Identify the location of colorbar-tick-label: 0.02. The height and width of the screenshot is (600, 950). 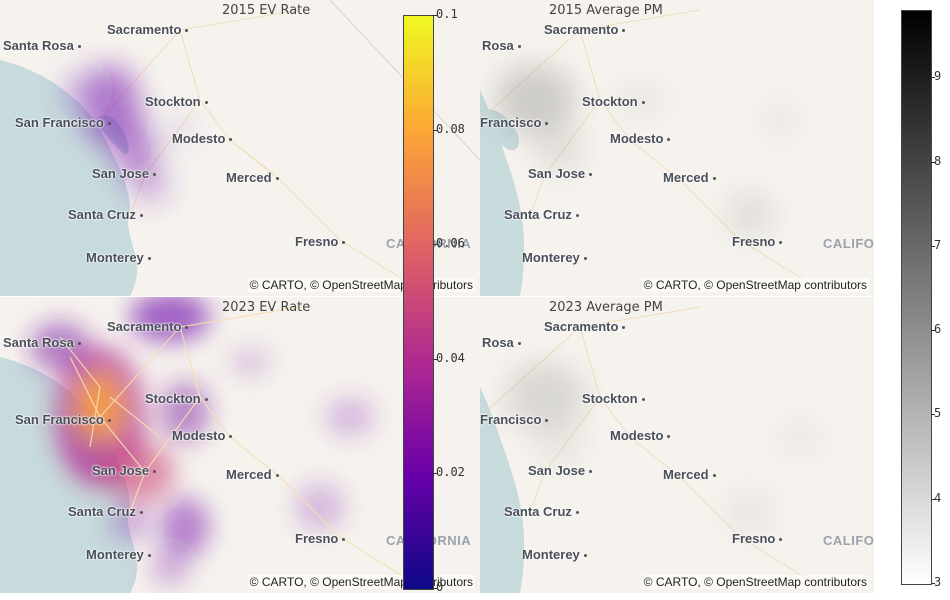
(450, 472).